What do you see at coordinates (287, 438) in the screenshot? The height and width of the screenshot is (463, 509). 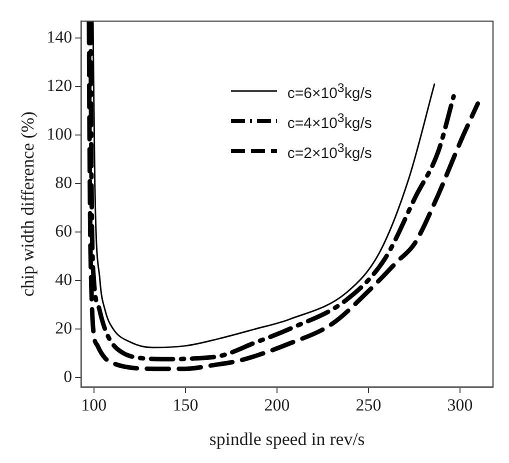 I see `x-axis-title: spindle speed in rev/s` at bounding box center [287, 438].